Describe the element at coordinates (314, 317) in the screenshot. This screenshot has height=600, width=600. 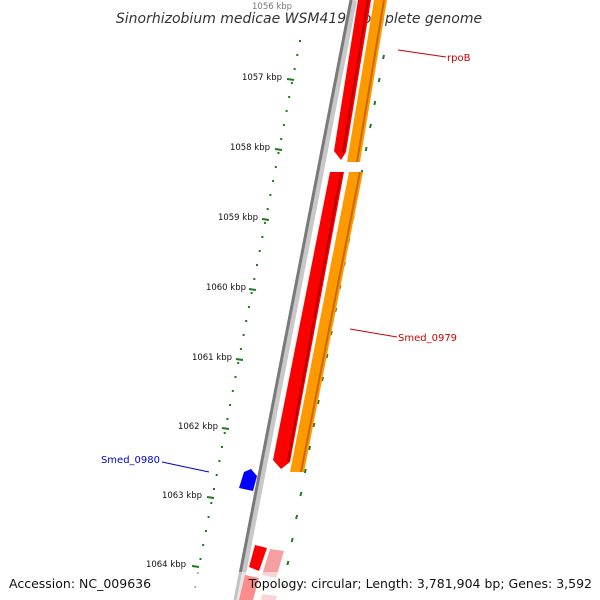
I see `cds-Smed_0979-red-shade` at that location.